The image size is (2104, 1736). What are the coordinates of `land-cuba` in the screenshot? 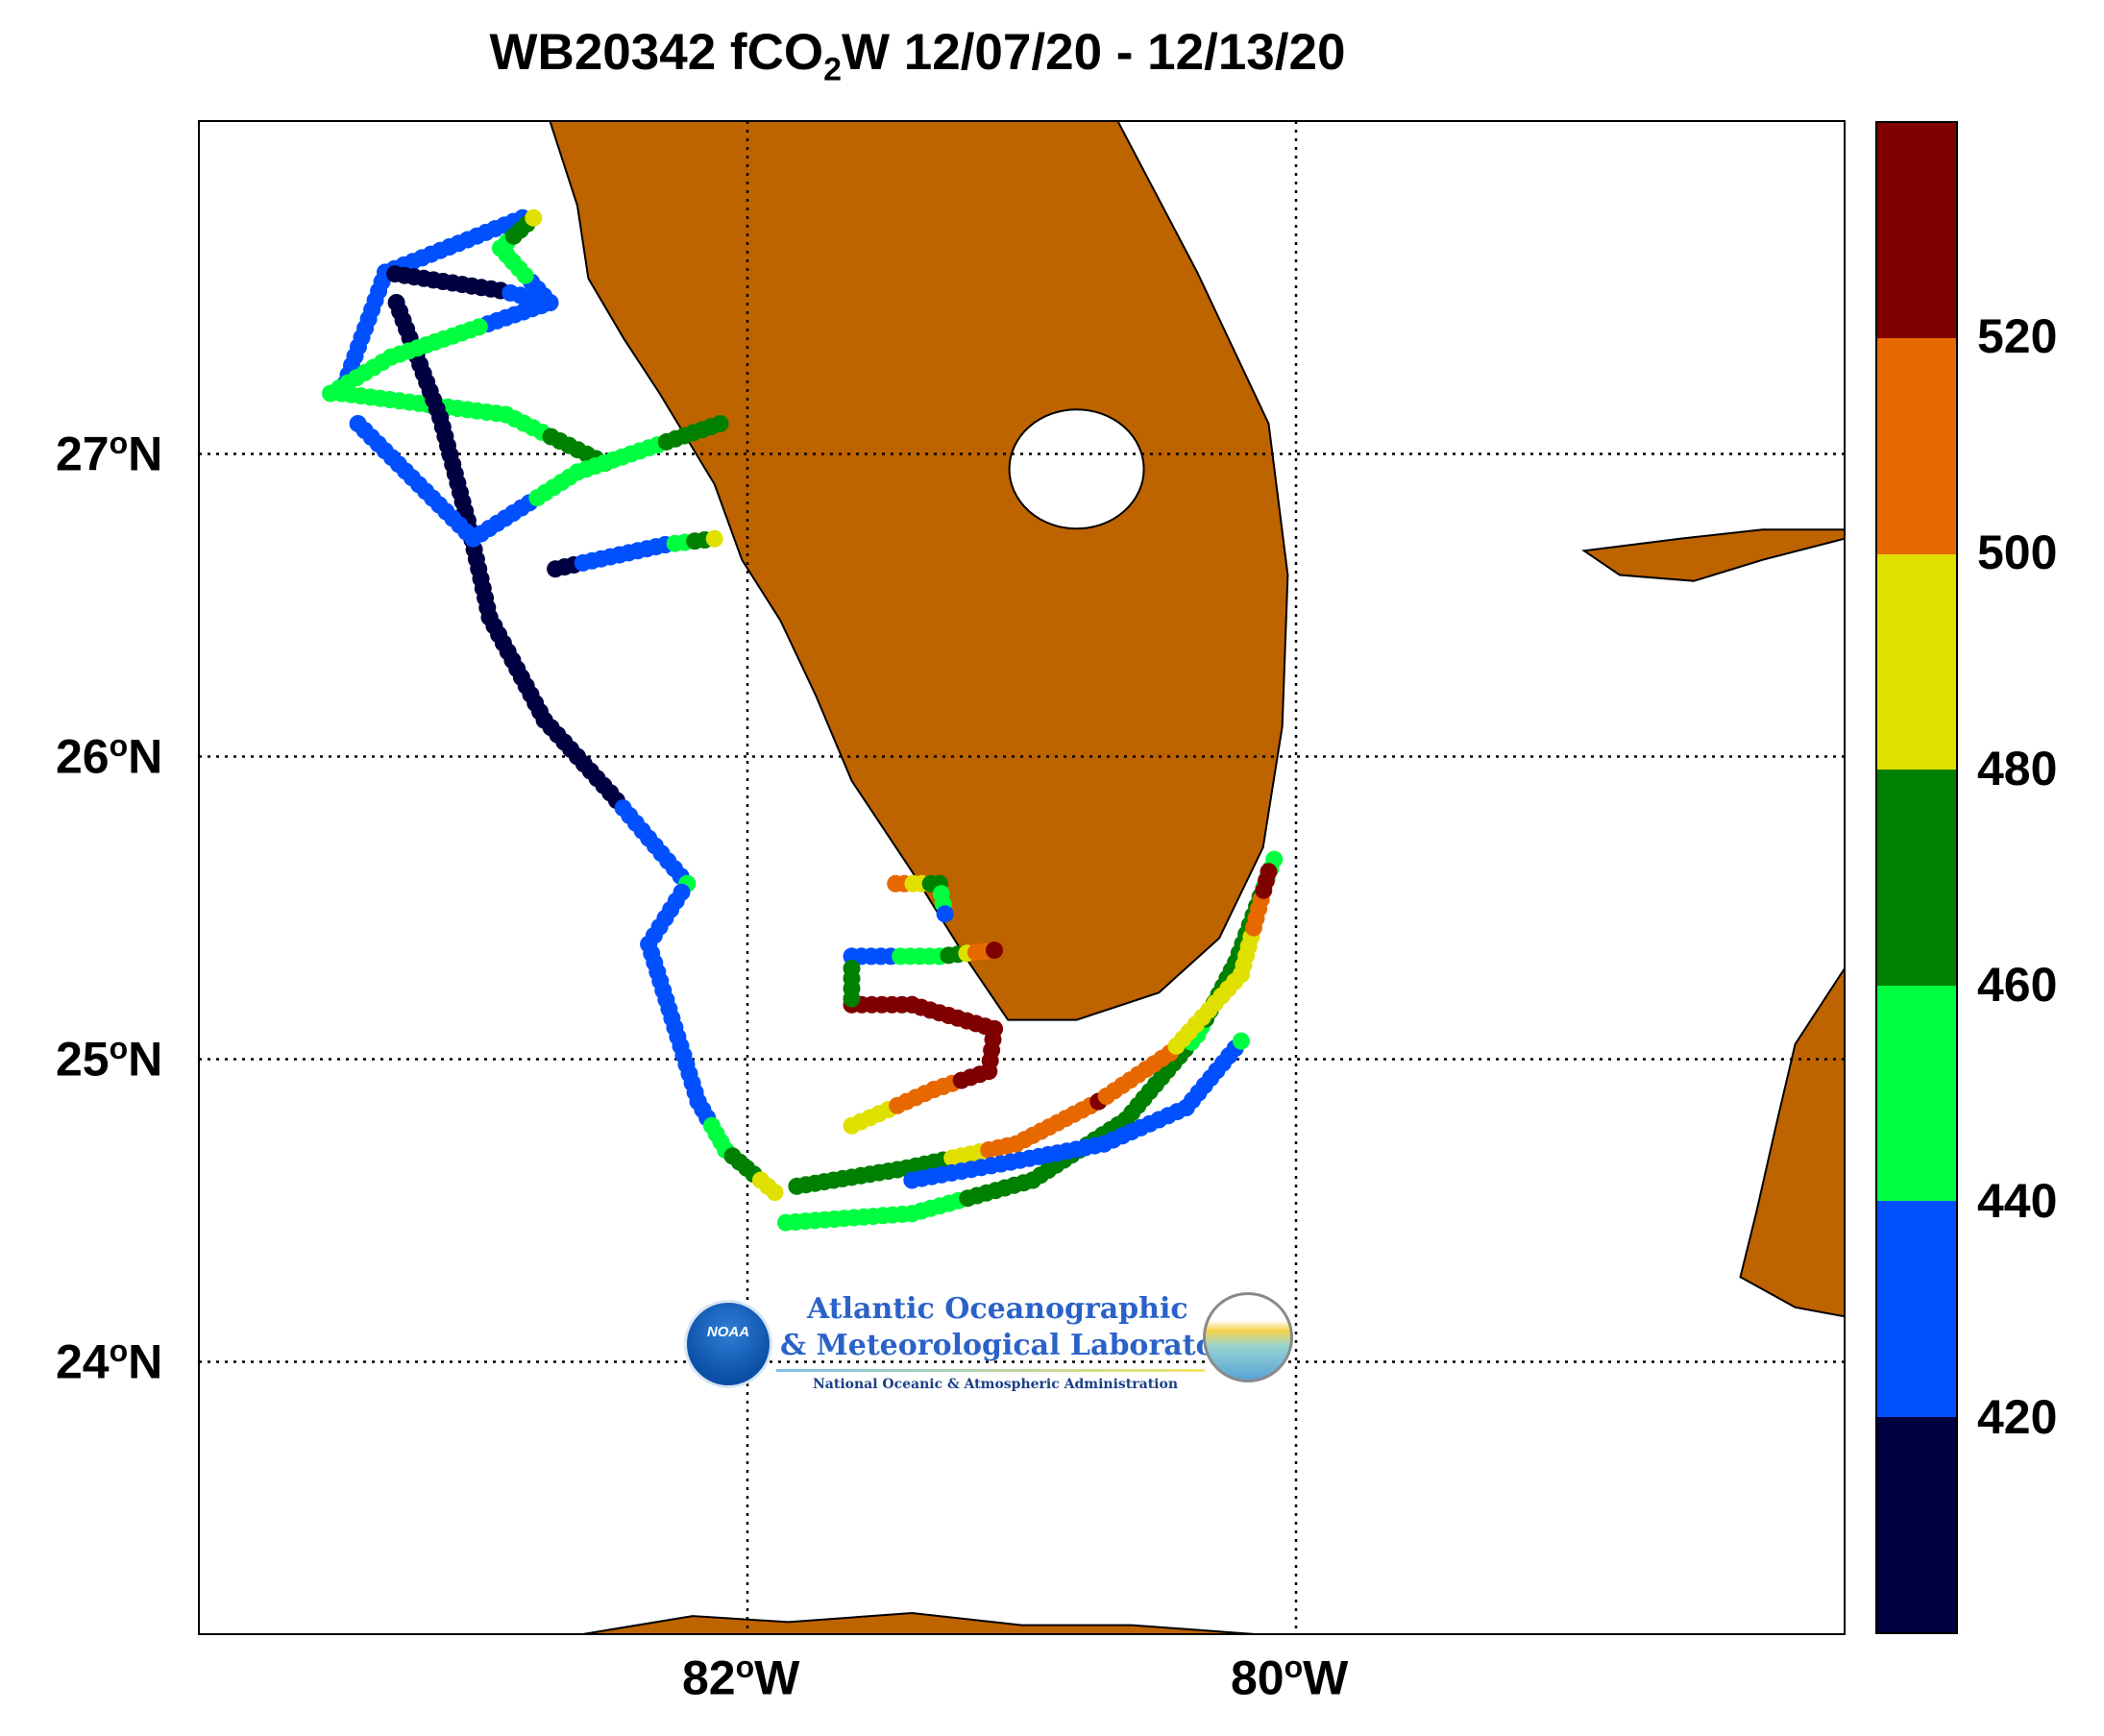 It's located at (865, 1623).